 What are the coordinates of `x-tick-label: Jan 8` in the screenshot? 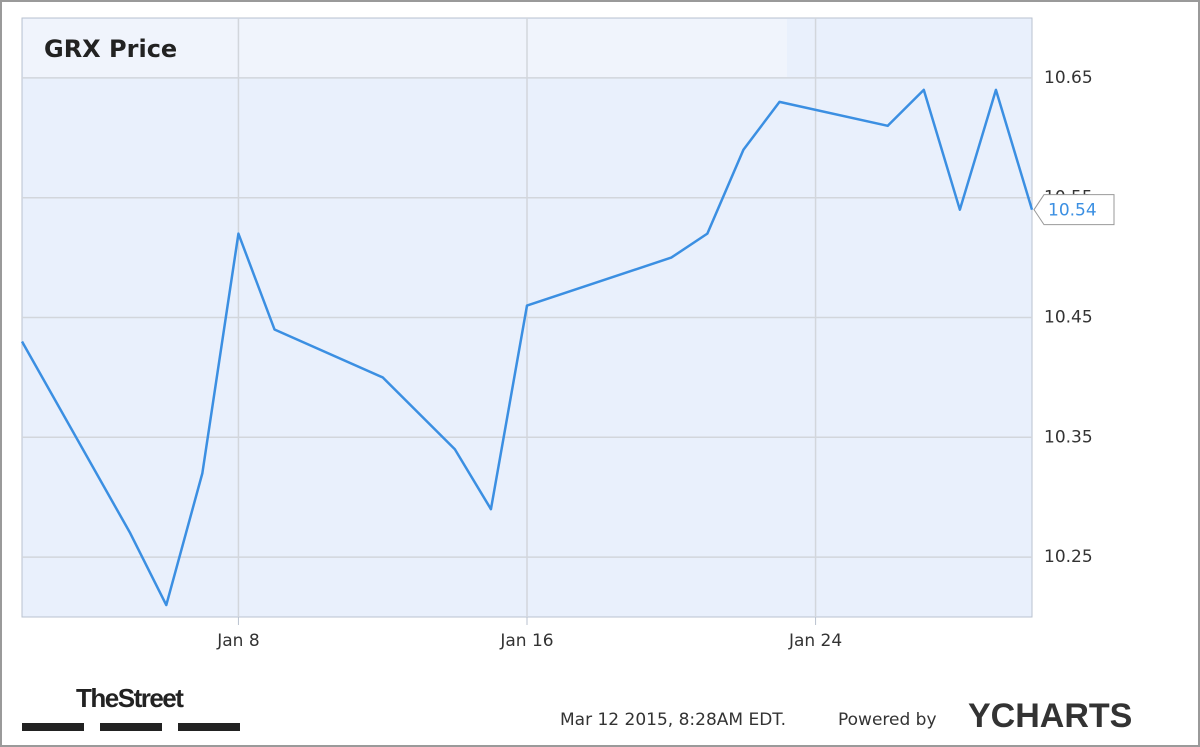 It's located at (237, 641).